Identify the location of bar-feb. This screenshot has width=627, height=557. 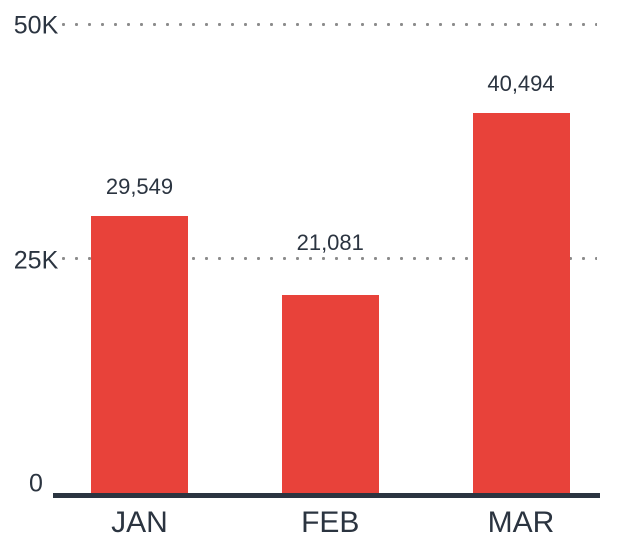
(330, 394).